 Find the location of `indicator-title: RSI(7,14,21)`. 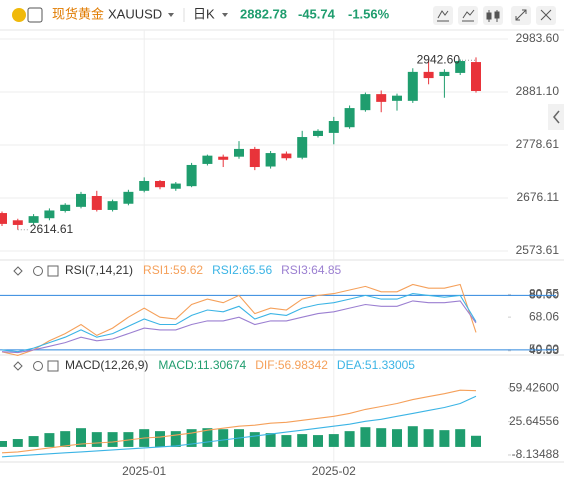

indicator-title: RSI(7,14,21) is located at coordinates (99, 270).